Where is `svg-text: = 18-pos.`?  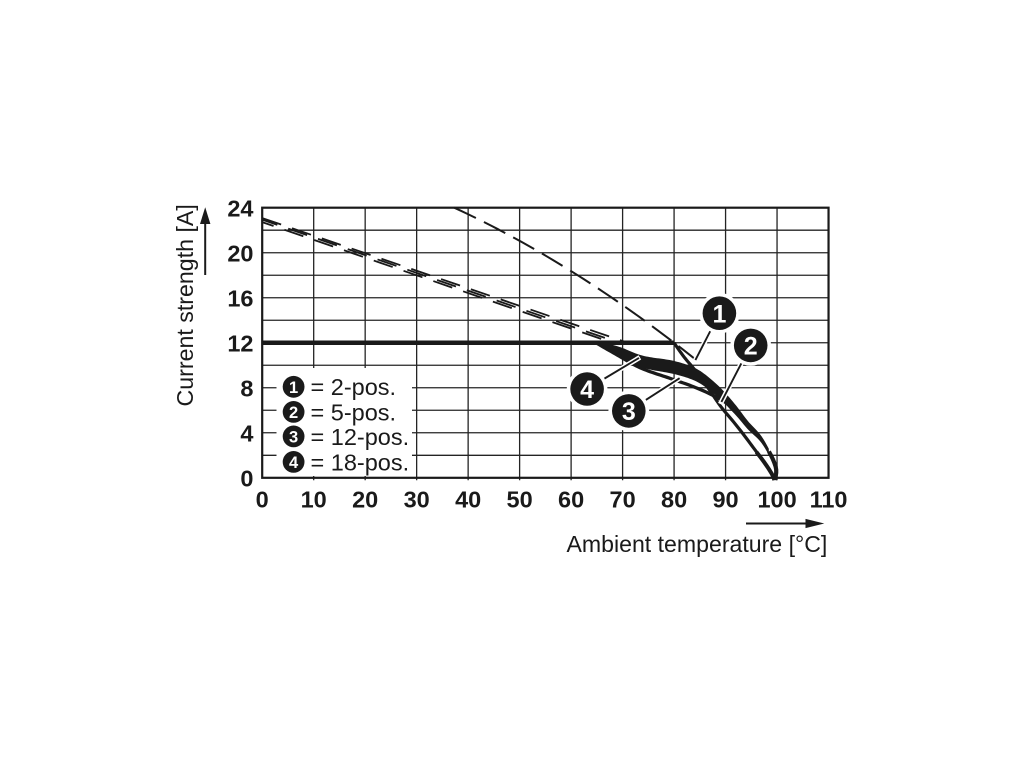 svg-text: = 18-pos. is located at coordinates (360, 462).